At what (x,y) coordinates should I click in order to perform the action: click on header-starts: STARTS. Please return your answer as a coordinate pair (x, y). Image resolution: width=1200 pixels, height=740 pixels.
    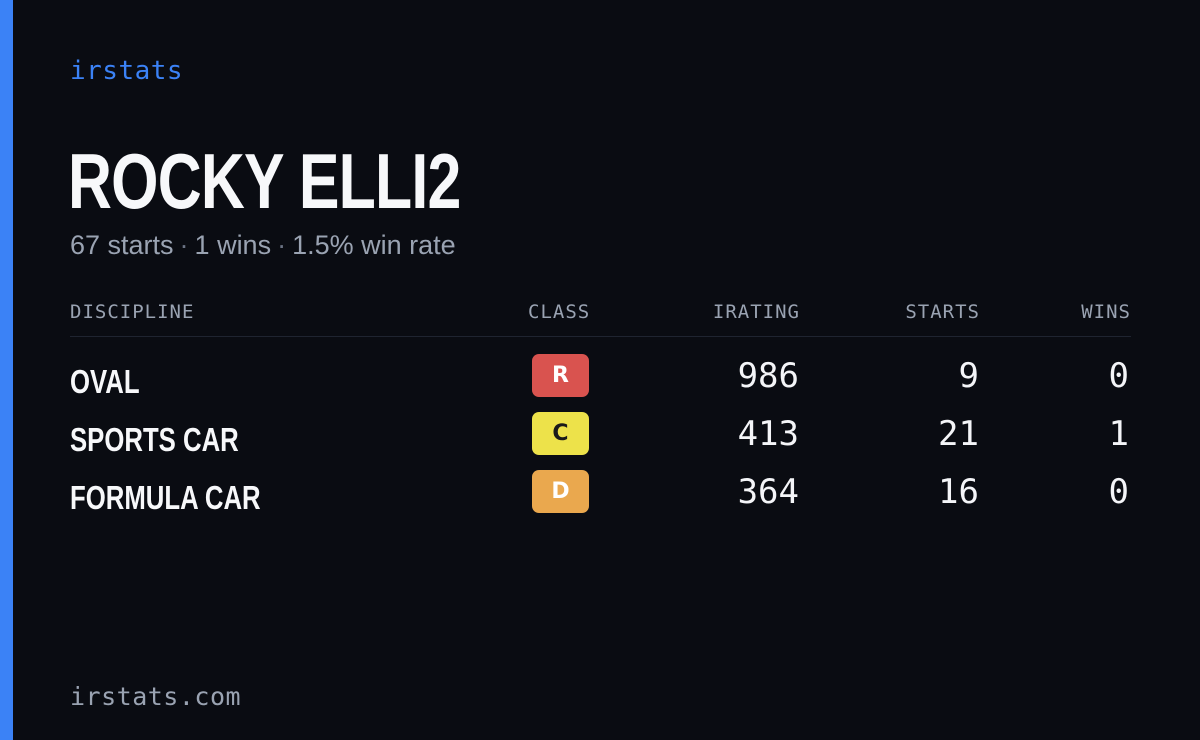
    Looking at the image, I should click on (942, 312).